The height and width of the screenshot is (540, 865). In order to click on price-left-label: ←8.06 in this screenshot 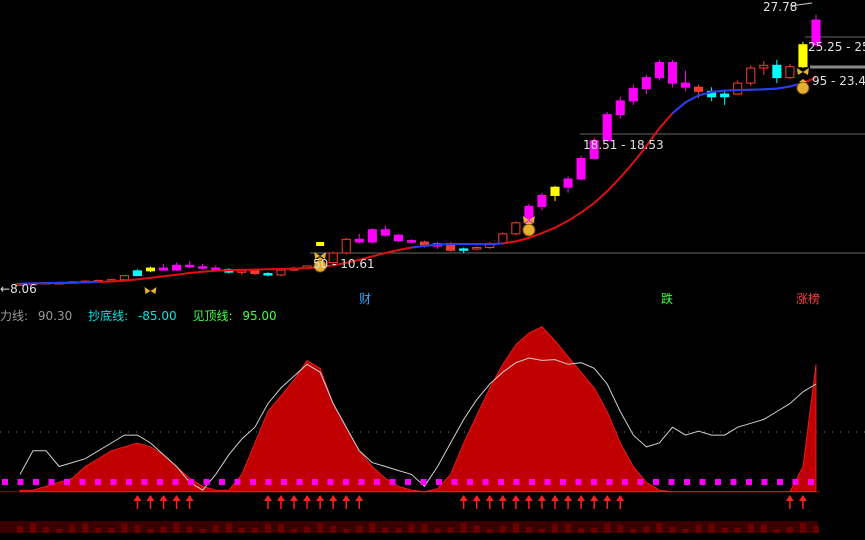, I will do `click(18, 289)`.